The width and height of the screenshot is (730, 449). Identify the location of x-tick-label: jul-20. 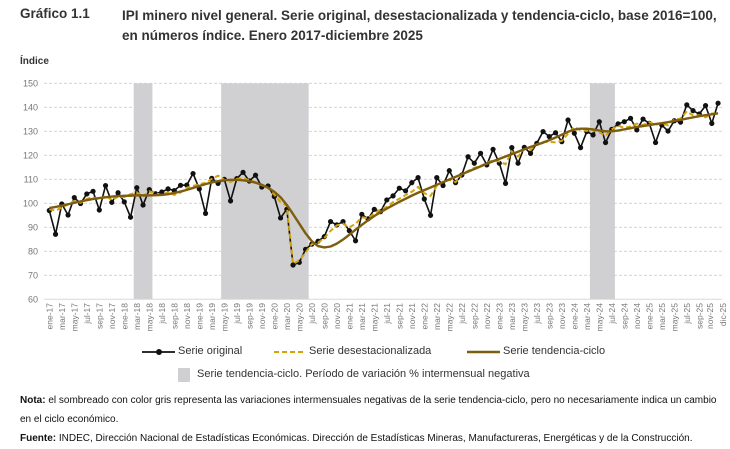
(312, 314).